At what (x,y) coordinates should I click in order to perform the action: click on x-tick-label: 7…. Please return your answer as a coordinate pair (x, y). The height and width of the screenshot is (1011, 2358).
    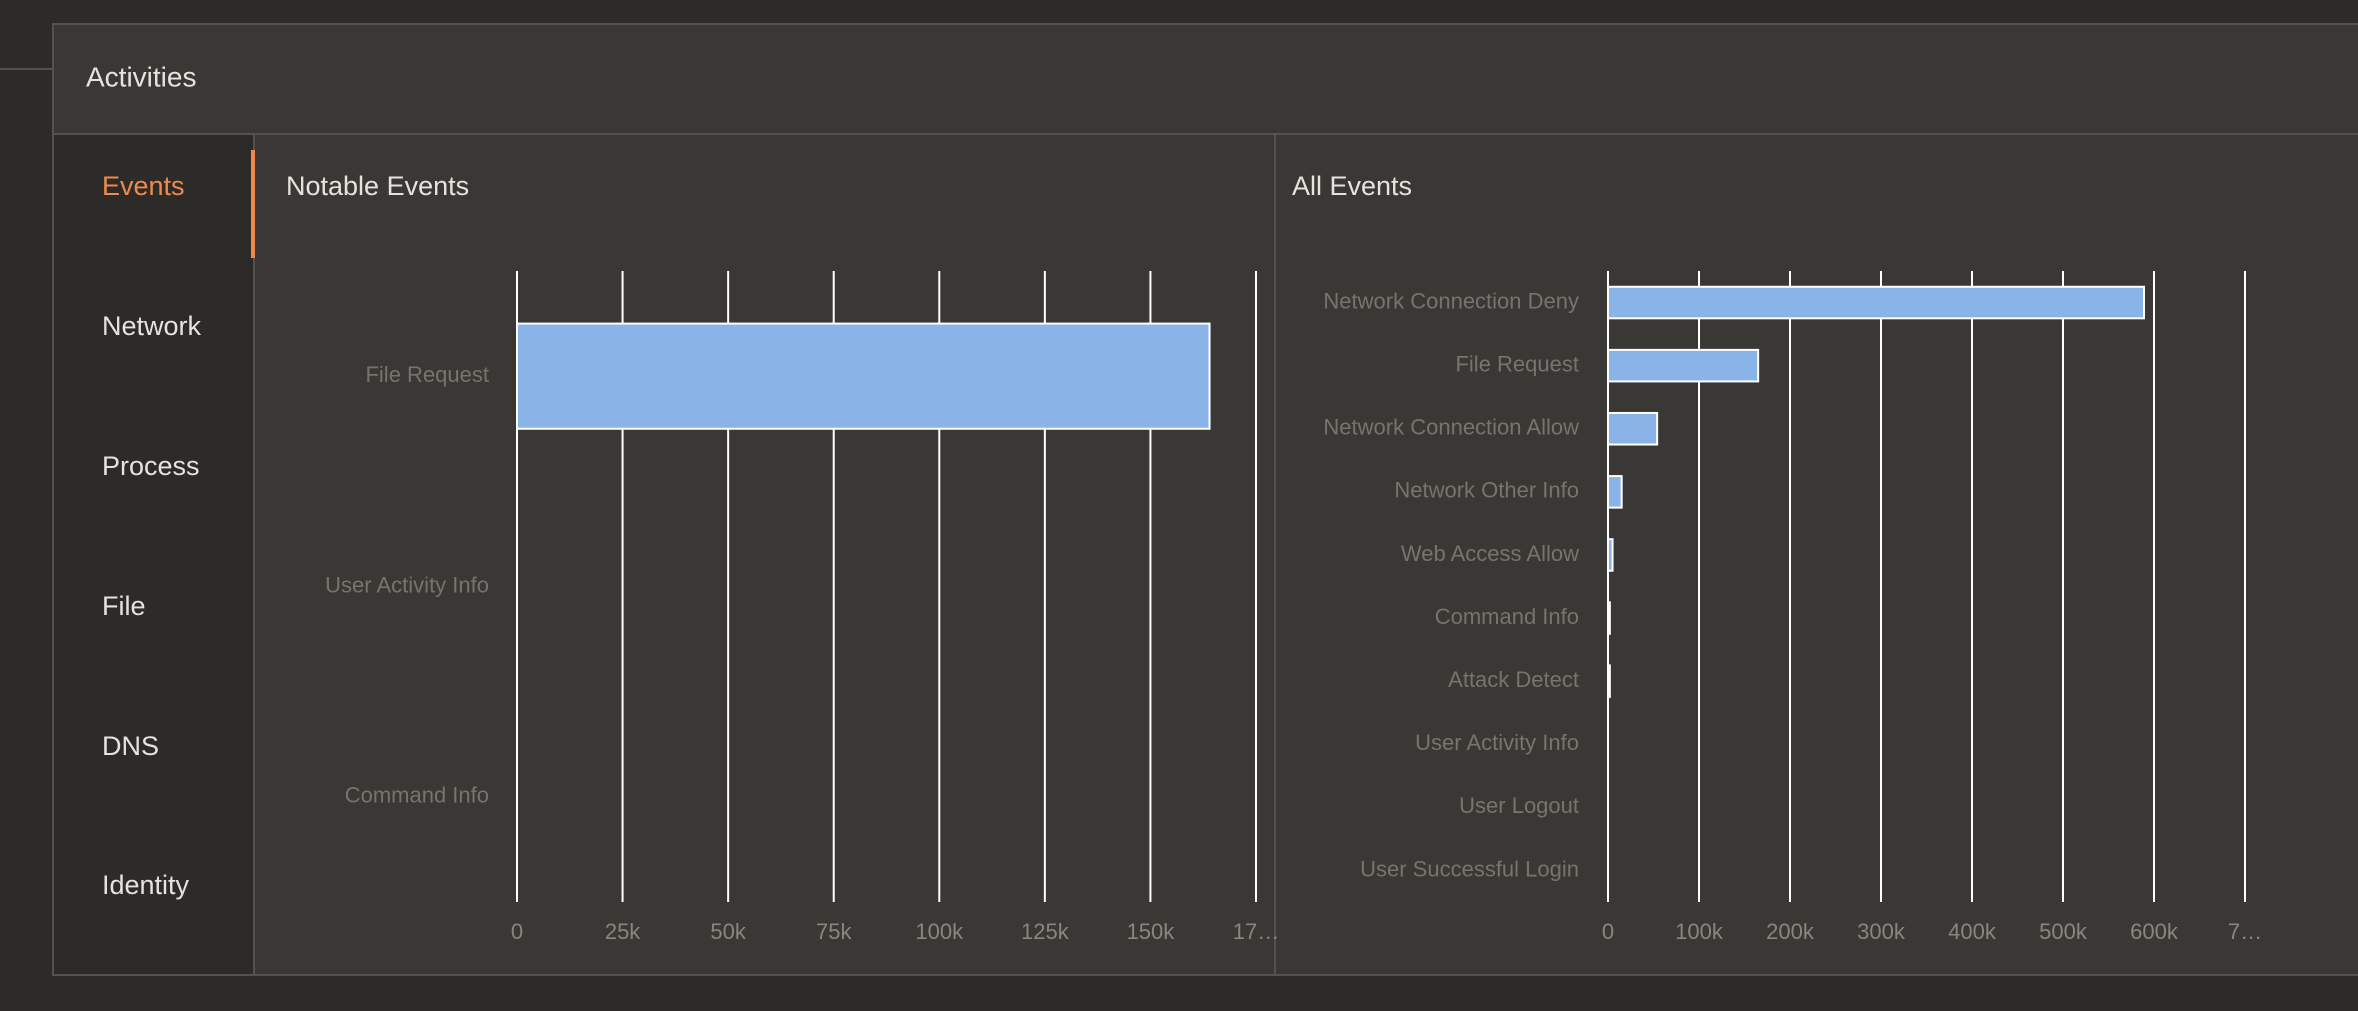
    Looking at the image, I should click on (2245, 931).